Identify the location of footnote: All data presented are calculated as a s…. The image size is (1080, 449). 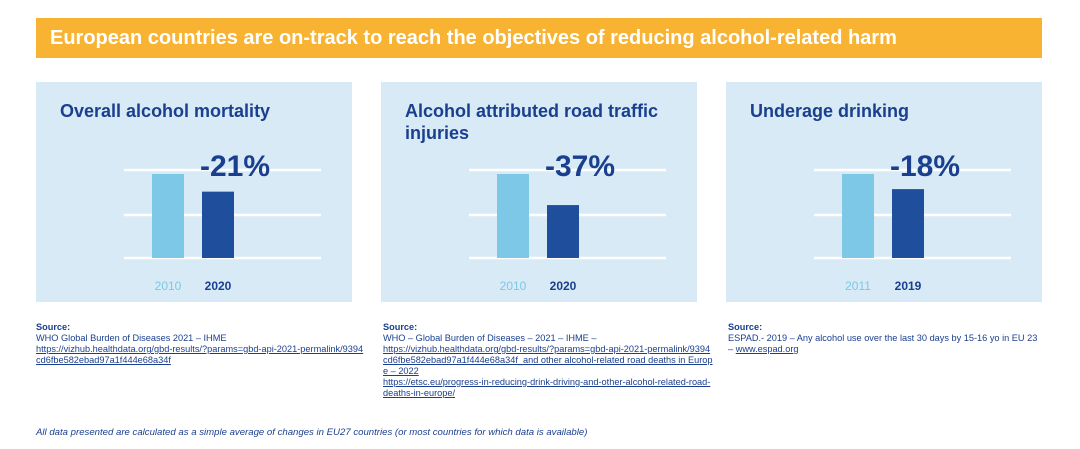
(312, 432).